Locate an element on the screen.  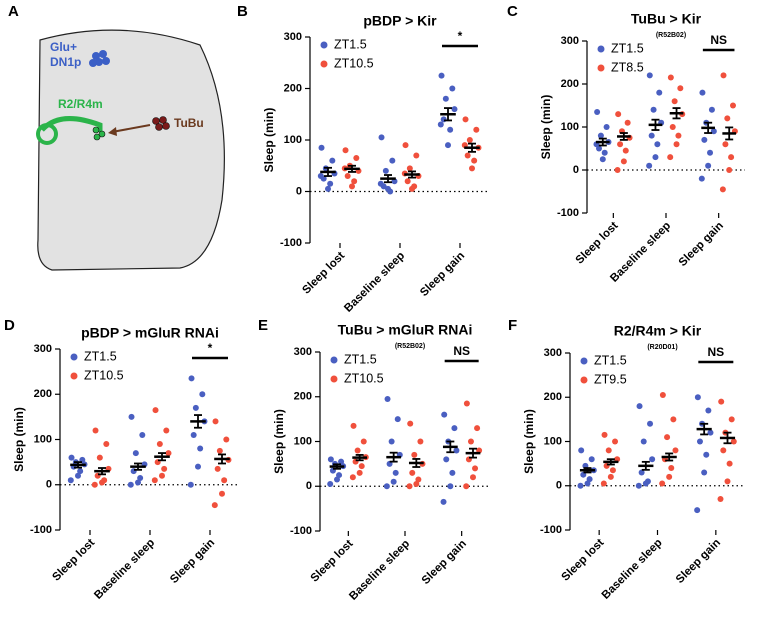
y-tick-label: 200 is located at coordinates (303, 397).